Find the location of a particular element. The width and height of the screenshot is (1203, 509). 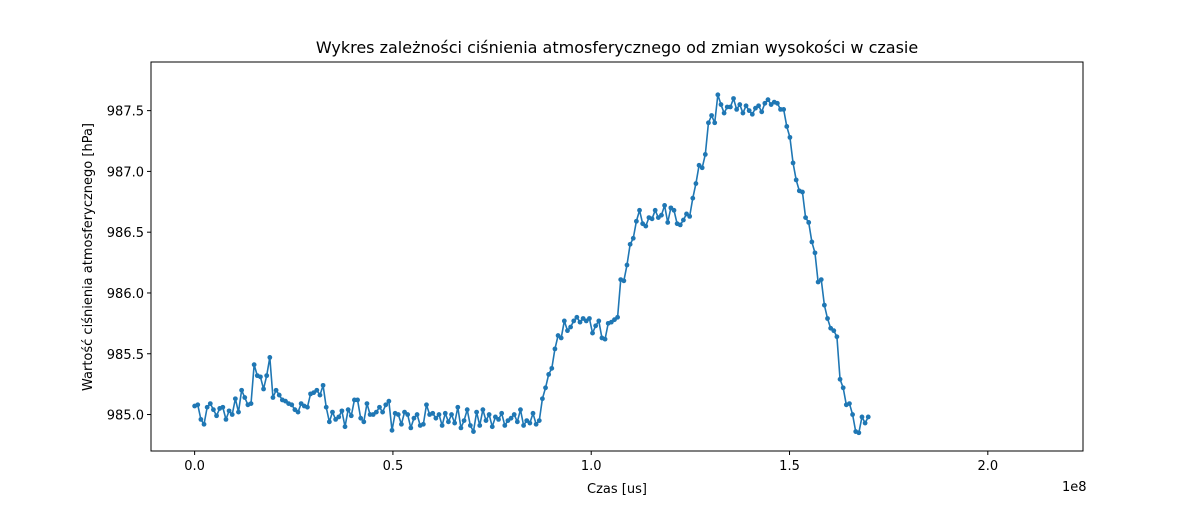

x-tick-label: 1.0 is located at coordinates (591, 466).